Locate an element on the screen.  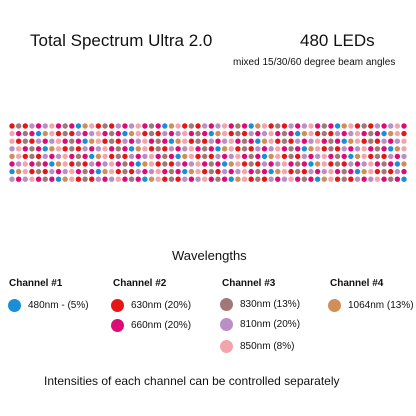
wavelength-label: 660nm (20%) is located at coordinates (161, 325).